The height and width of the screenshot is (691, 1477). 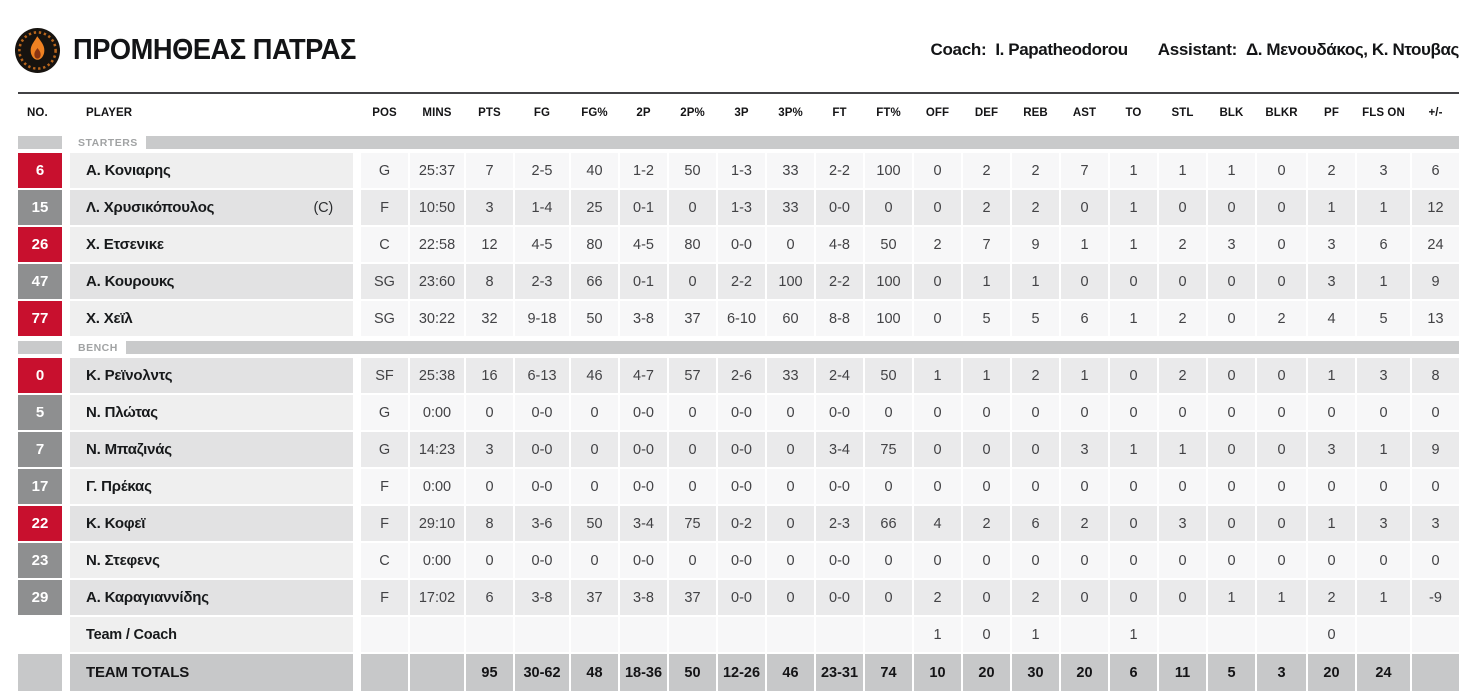 What do you see at coordinates (40, 318) in the screenshot?
I see `player-number-badge: 77` at bounding box center [40, 318].